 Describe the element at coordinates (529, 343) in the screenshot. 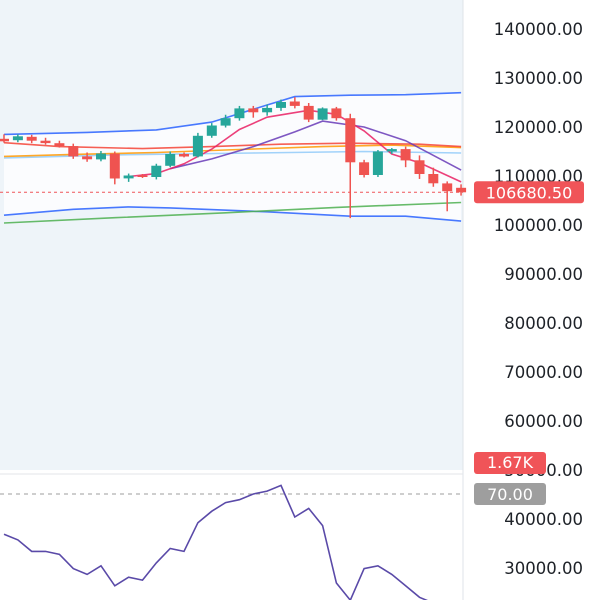

I see `axis-badges: 106680.50 1.67K 70.00` at that location.